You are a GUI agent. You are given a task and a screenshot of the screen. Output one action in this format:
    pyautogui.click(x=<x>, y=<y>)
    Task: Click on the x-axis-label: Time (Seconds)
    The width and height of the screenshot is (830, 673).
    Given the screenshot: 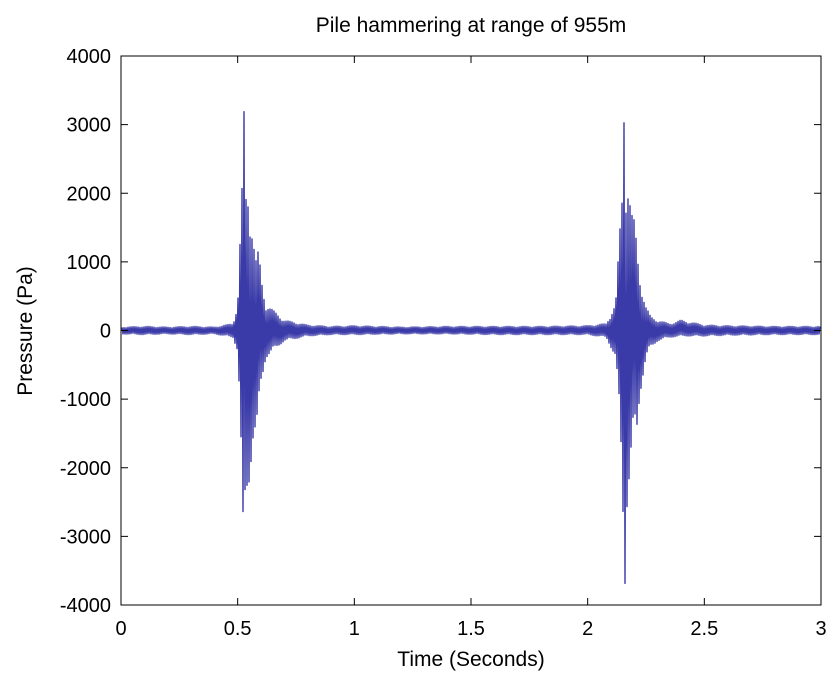 What is the action you would take?
    pyautogui.click(x=470, y=659)
    